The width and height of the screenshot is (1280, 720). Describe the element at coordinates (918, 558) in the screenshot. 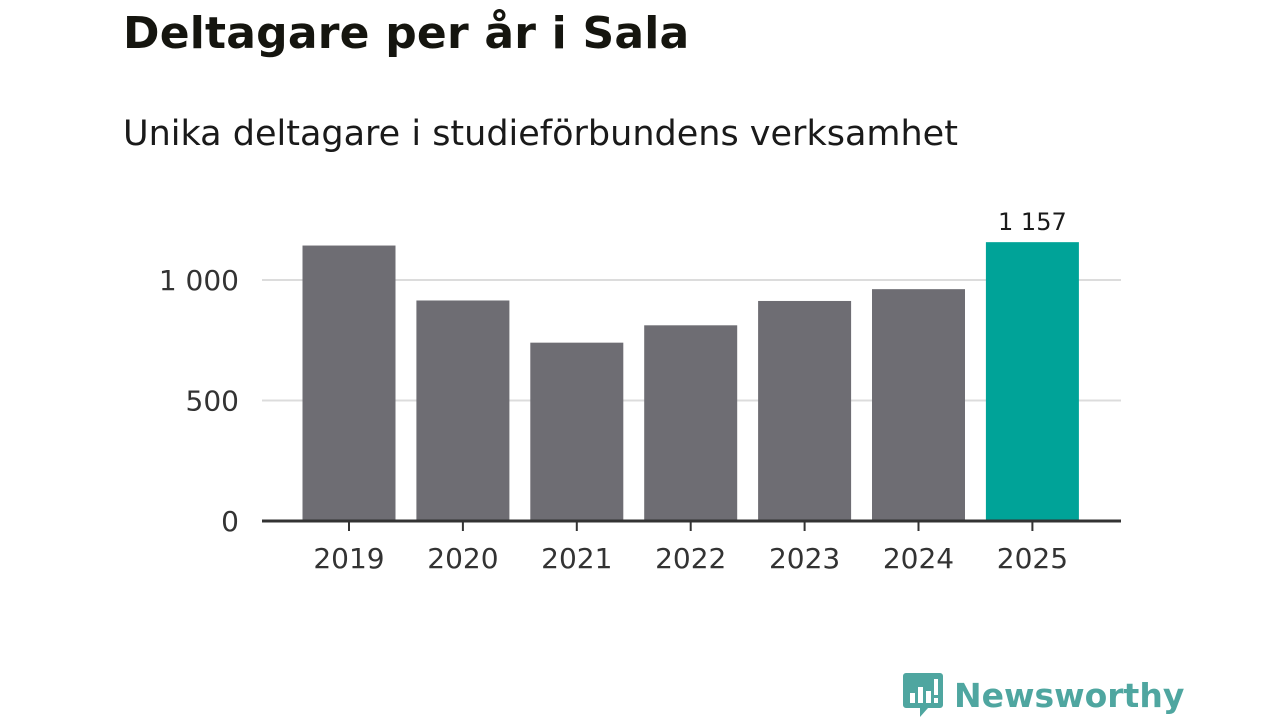

I see `x-tick-label: 2024` at that location.